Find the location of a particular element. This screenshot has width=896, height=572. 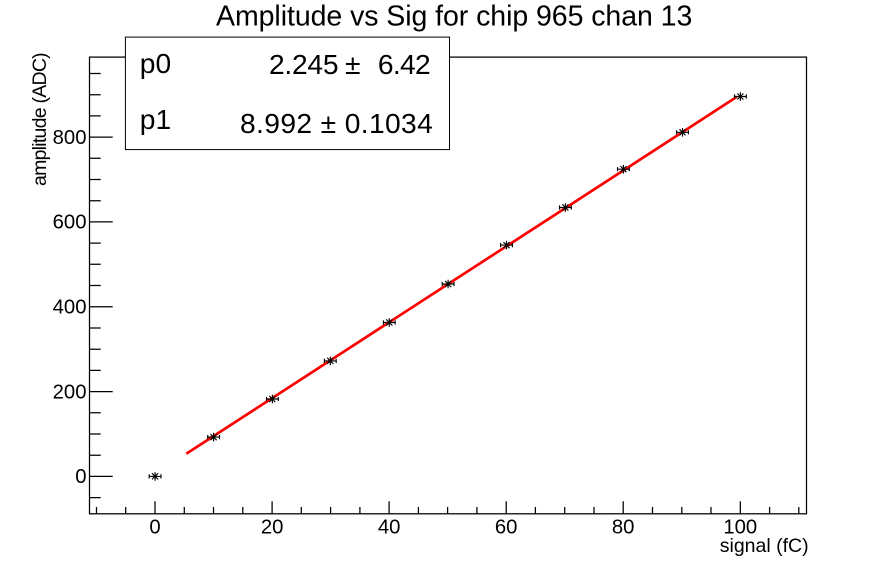

svg-text: 600 is located at coordinates (70, 223).